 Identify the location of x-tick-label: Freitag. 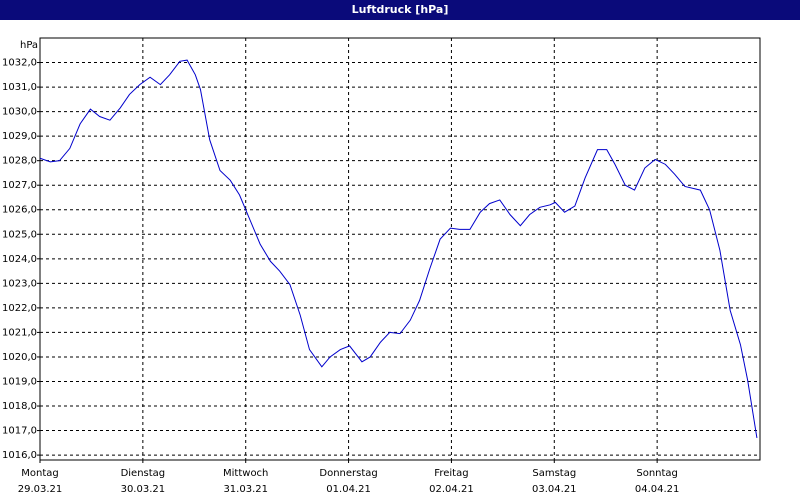
(451, 473).